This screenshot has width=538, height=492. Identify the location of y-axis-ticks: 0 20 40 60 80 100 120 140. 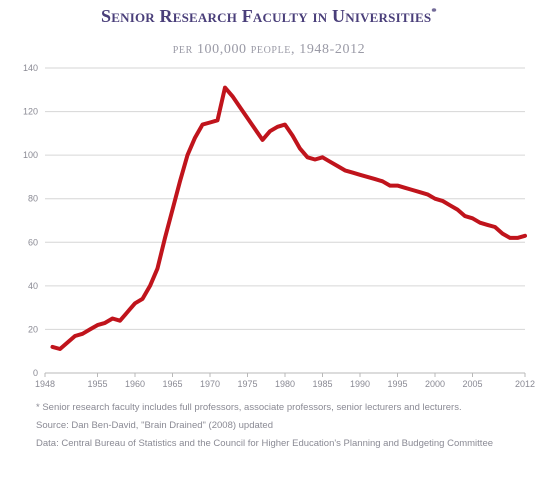
(30, 220).